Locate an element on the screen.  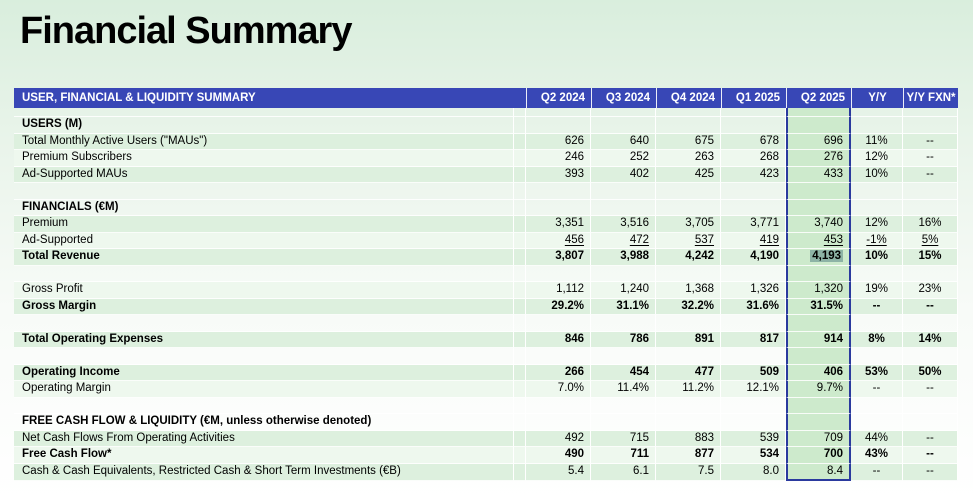
row-label: Premium Subscribers is located at coordinates (264, 158).